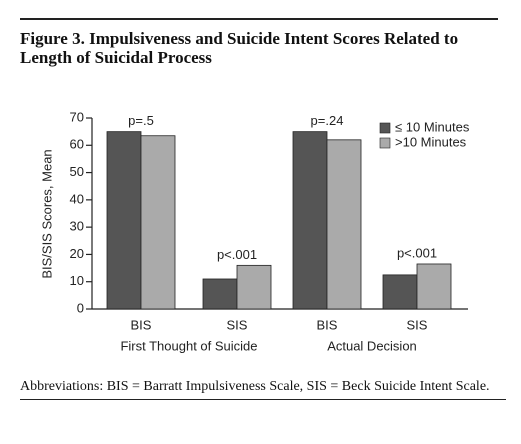  I want to click on y-tick-label: 30, so click(77, 226).